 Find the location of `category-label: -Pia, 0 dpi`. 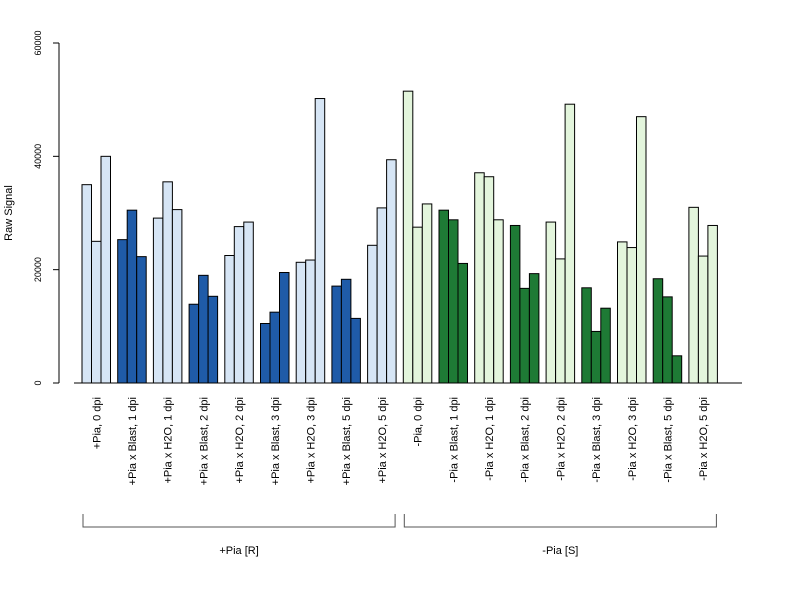

category-label: -Pia, 0 dpi is located at coordinates (419, 422).